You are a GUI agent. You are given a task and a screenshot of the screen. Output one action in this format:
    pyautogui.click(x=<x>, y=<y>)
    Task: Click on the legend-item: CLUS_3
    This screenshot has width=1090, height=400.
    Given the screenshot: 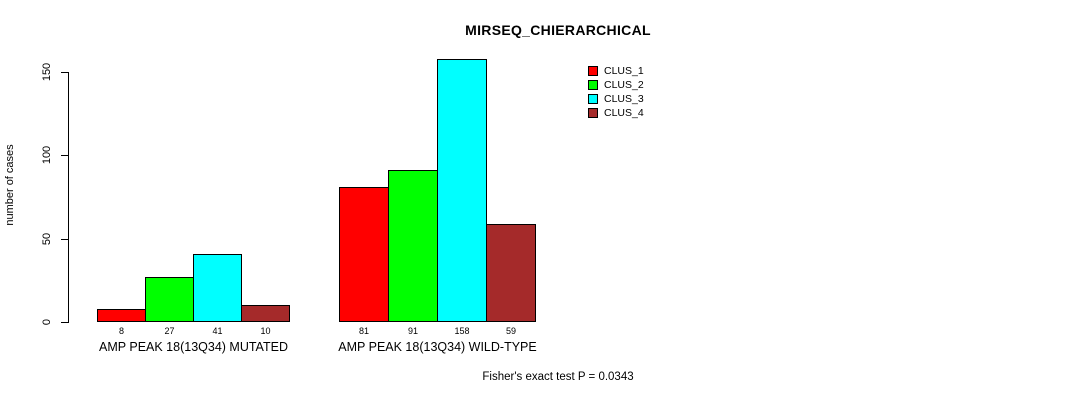 What is the action you would take?
    pyautogui.click(x=616, y=99)
    